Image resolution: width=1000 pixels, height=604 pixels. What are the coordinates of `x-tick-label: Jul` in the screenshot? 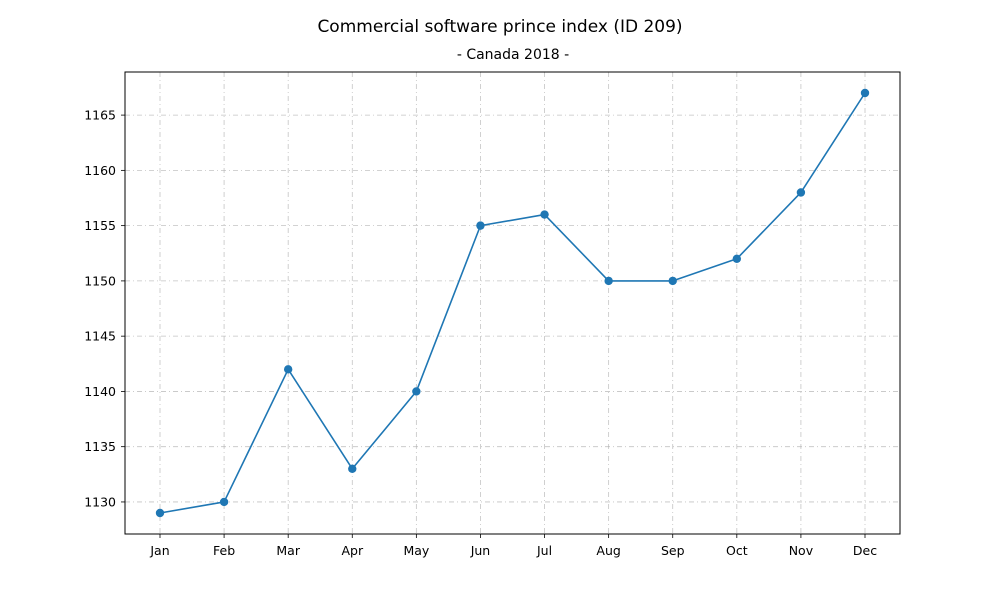 It's located at (544, 550).